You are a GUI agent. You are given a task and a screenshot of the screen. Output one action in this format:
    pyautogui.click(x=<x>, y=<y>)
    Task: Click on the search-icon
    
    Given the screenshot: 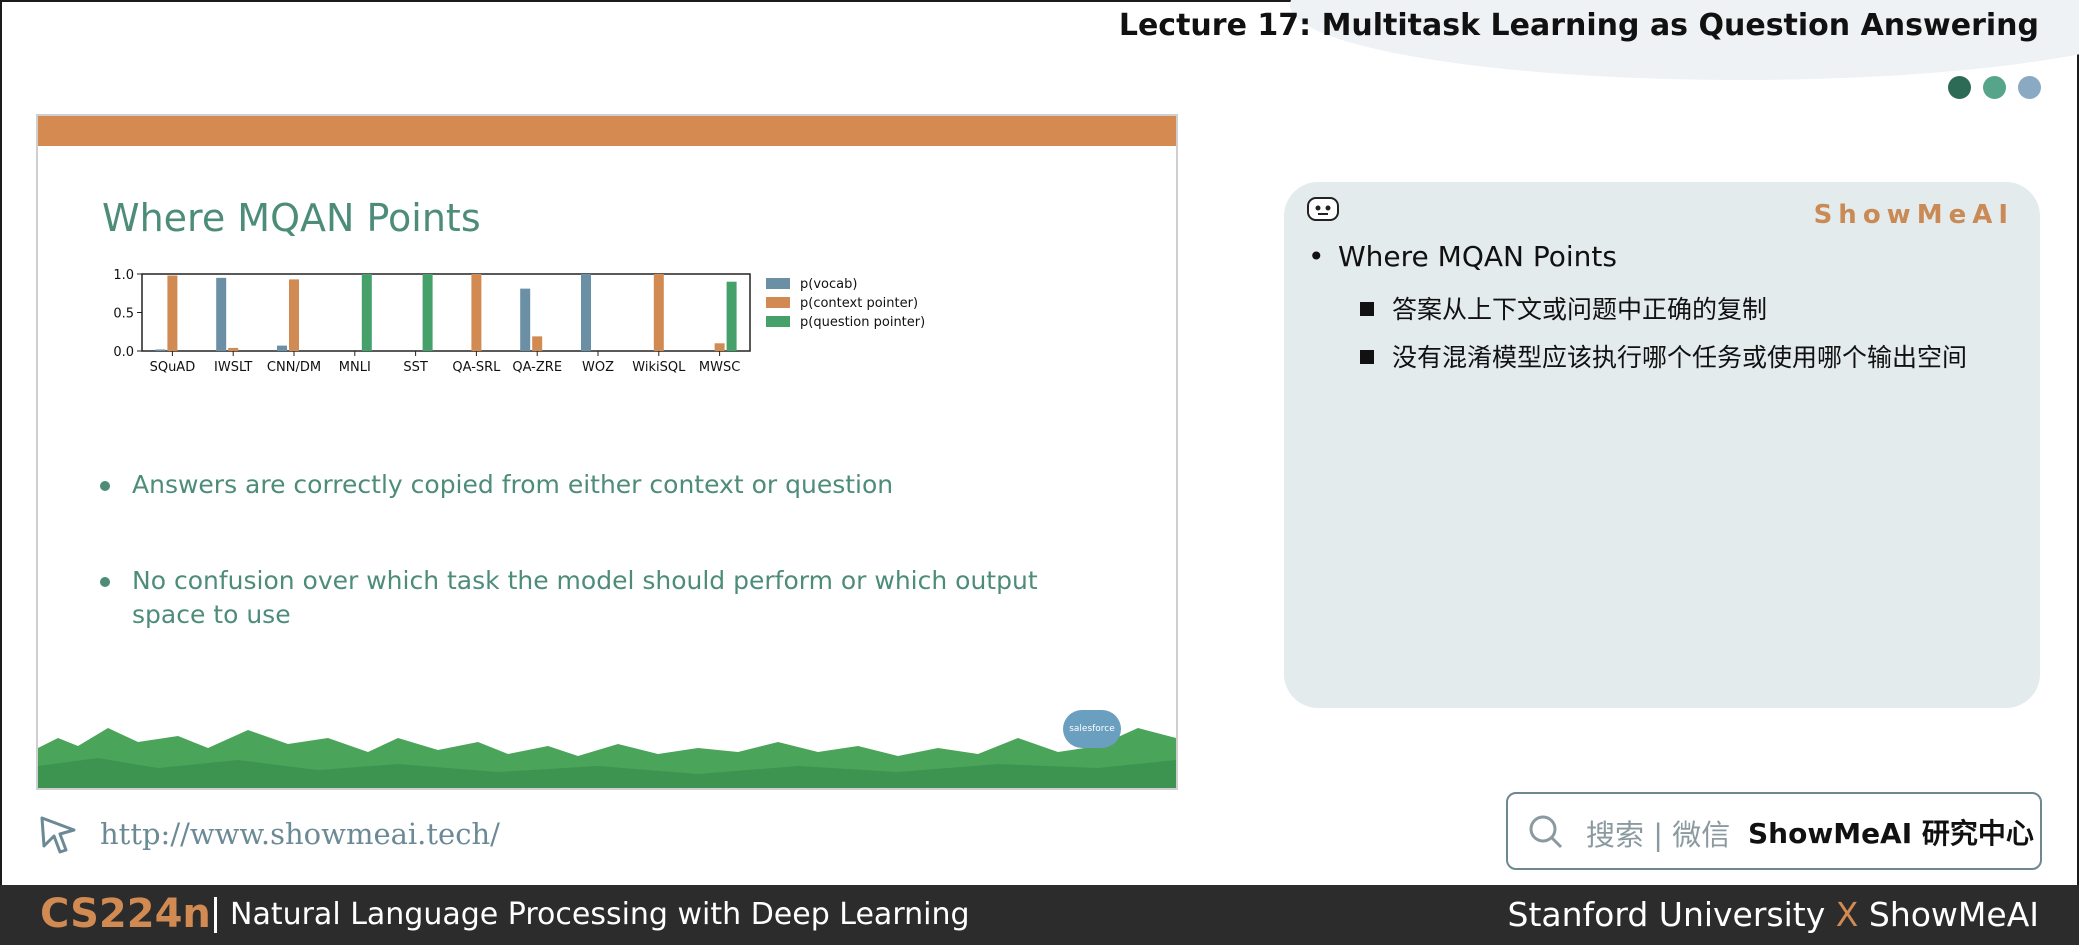 What is the action you would take?
    pyautogui.click(x=1546, y=832)
    